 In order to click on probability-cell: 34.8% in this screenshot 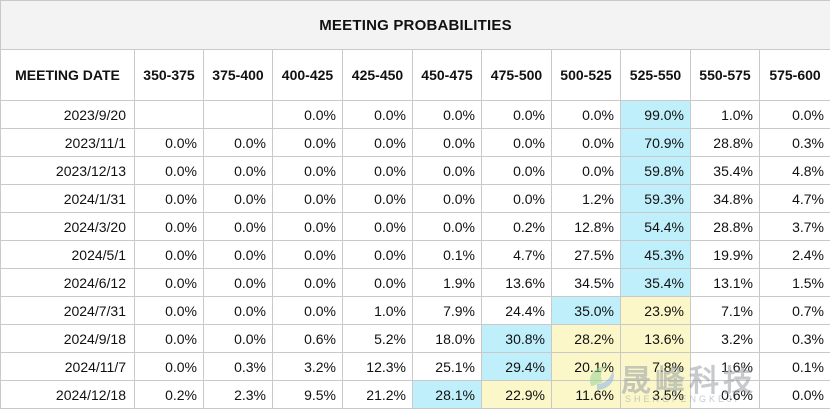, I will do `click(725, 198)`.